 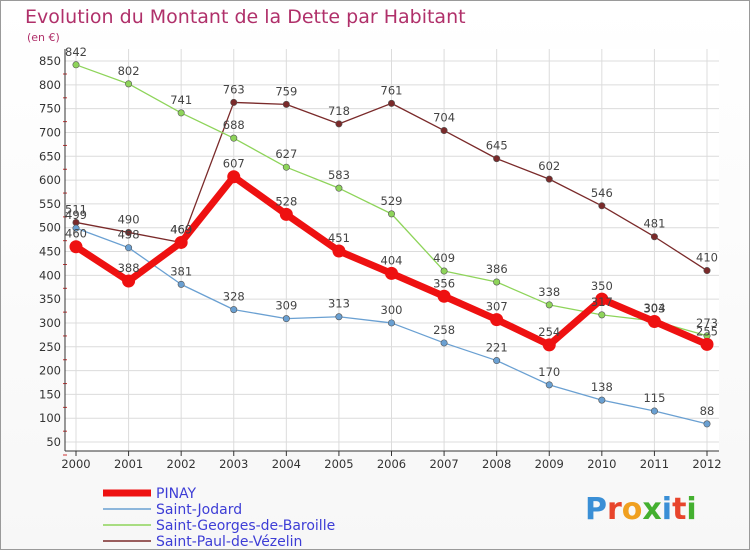 What do you see at coordinates (229, 542) in the screenshot?
I see `legend-label: Saint-Paul-de-Vézelin` at bounding box center [229, 542].